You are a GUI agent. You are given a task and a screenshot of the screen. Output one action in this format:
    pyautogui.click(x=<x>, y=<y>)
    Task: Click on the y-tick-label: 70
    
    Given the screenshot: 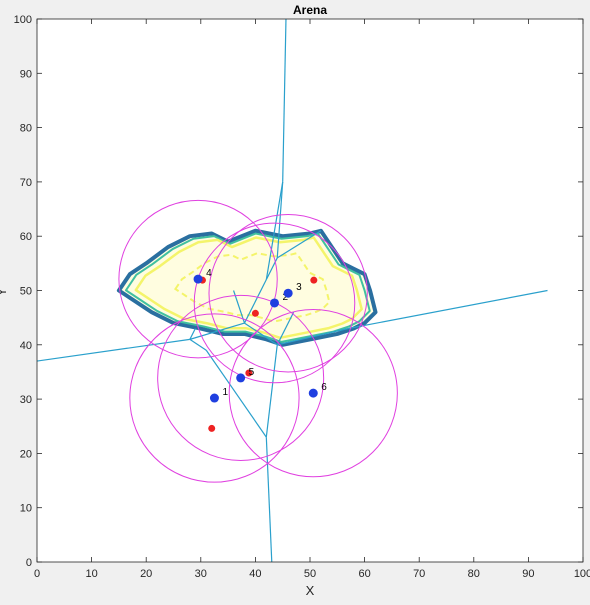 What is the action you would take?
    pyautogui.click(x=26, y=183)
    